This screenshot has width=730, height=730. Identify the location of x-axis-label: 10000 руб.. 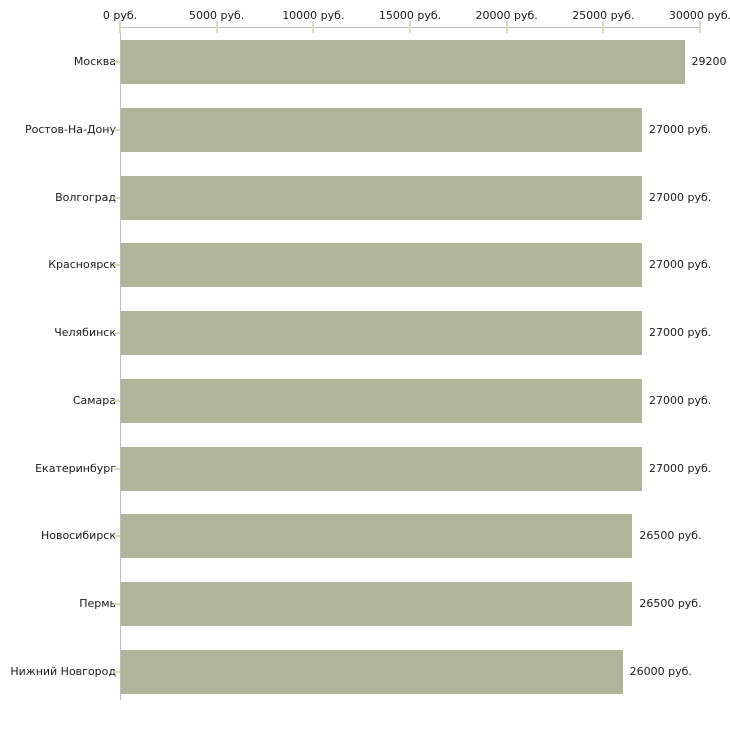
(313, 15).